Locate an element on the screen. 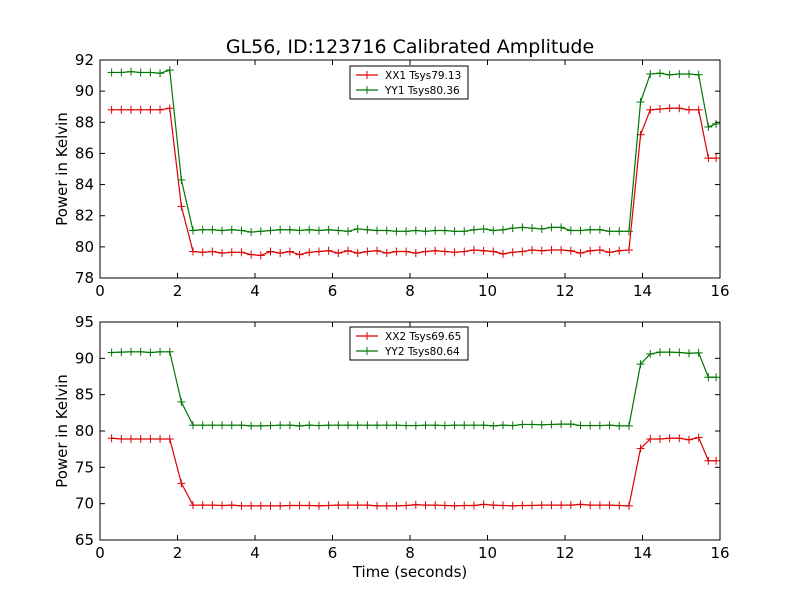 This screenshot has height=600, width=800. y-tick-label: 75 is located at coordinates (84, 467).